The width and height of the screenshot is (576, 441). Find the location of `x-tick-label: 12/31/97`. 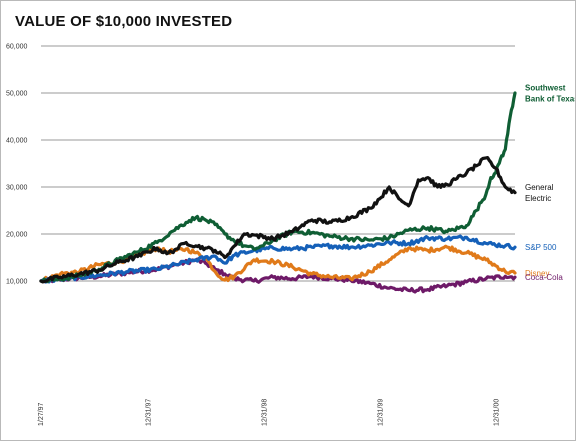

x-tick-label: 12/31/97 is located at coordinates (148, 412).